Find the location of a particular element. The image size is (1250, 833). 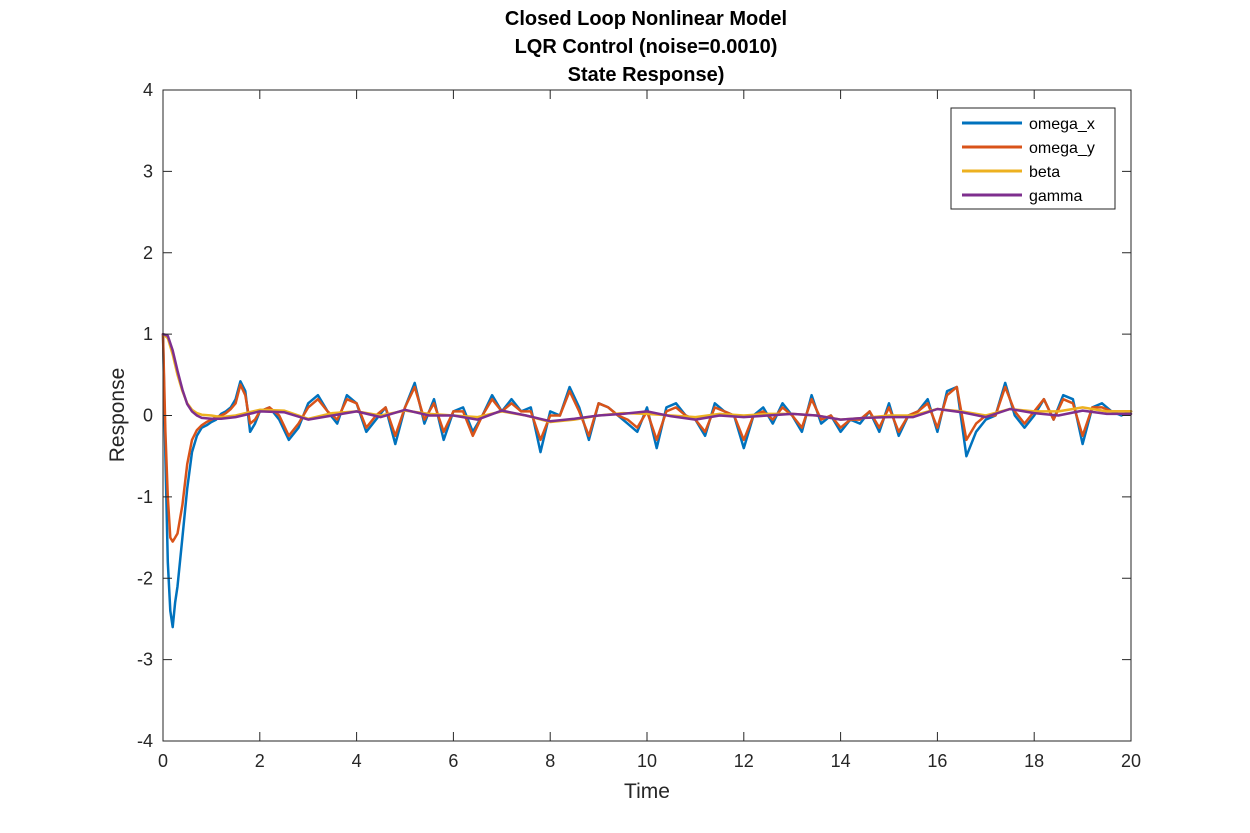

y-axis-label: Response is located at coordinates (117, 415).